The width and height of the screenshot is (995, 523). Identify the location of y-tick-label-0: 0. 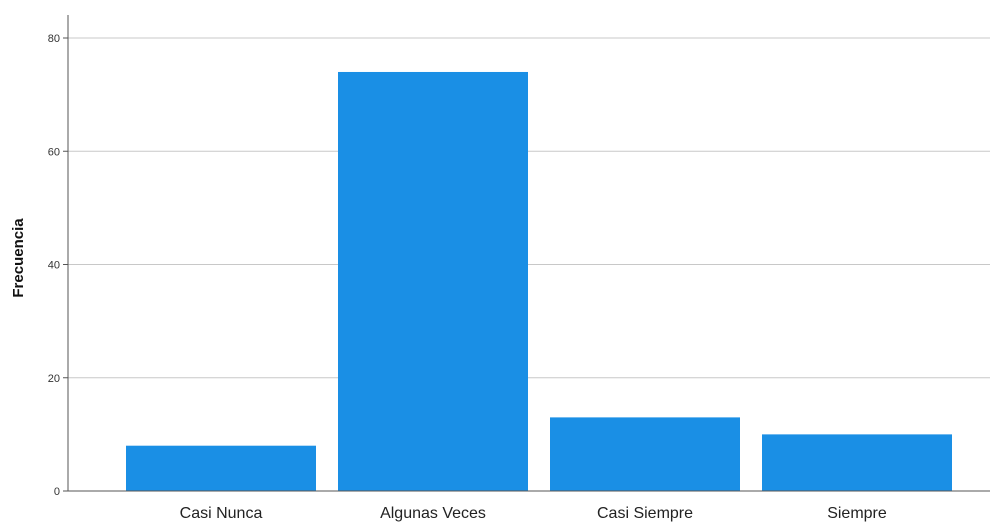
(57, 492).